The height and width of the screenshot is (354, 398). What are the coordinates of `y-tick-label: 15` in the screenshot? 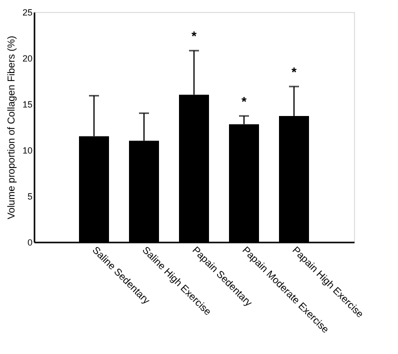 It's located at (27, 105).